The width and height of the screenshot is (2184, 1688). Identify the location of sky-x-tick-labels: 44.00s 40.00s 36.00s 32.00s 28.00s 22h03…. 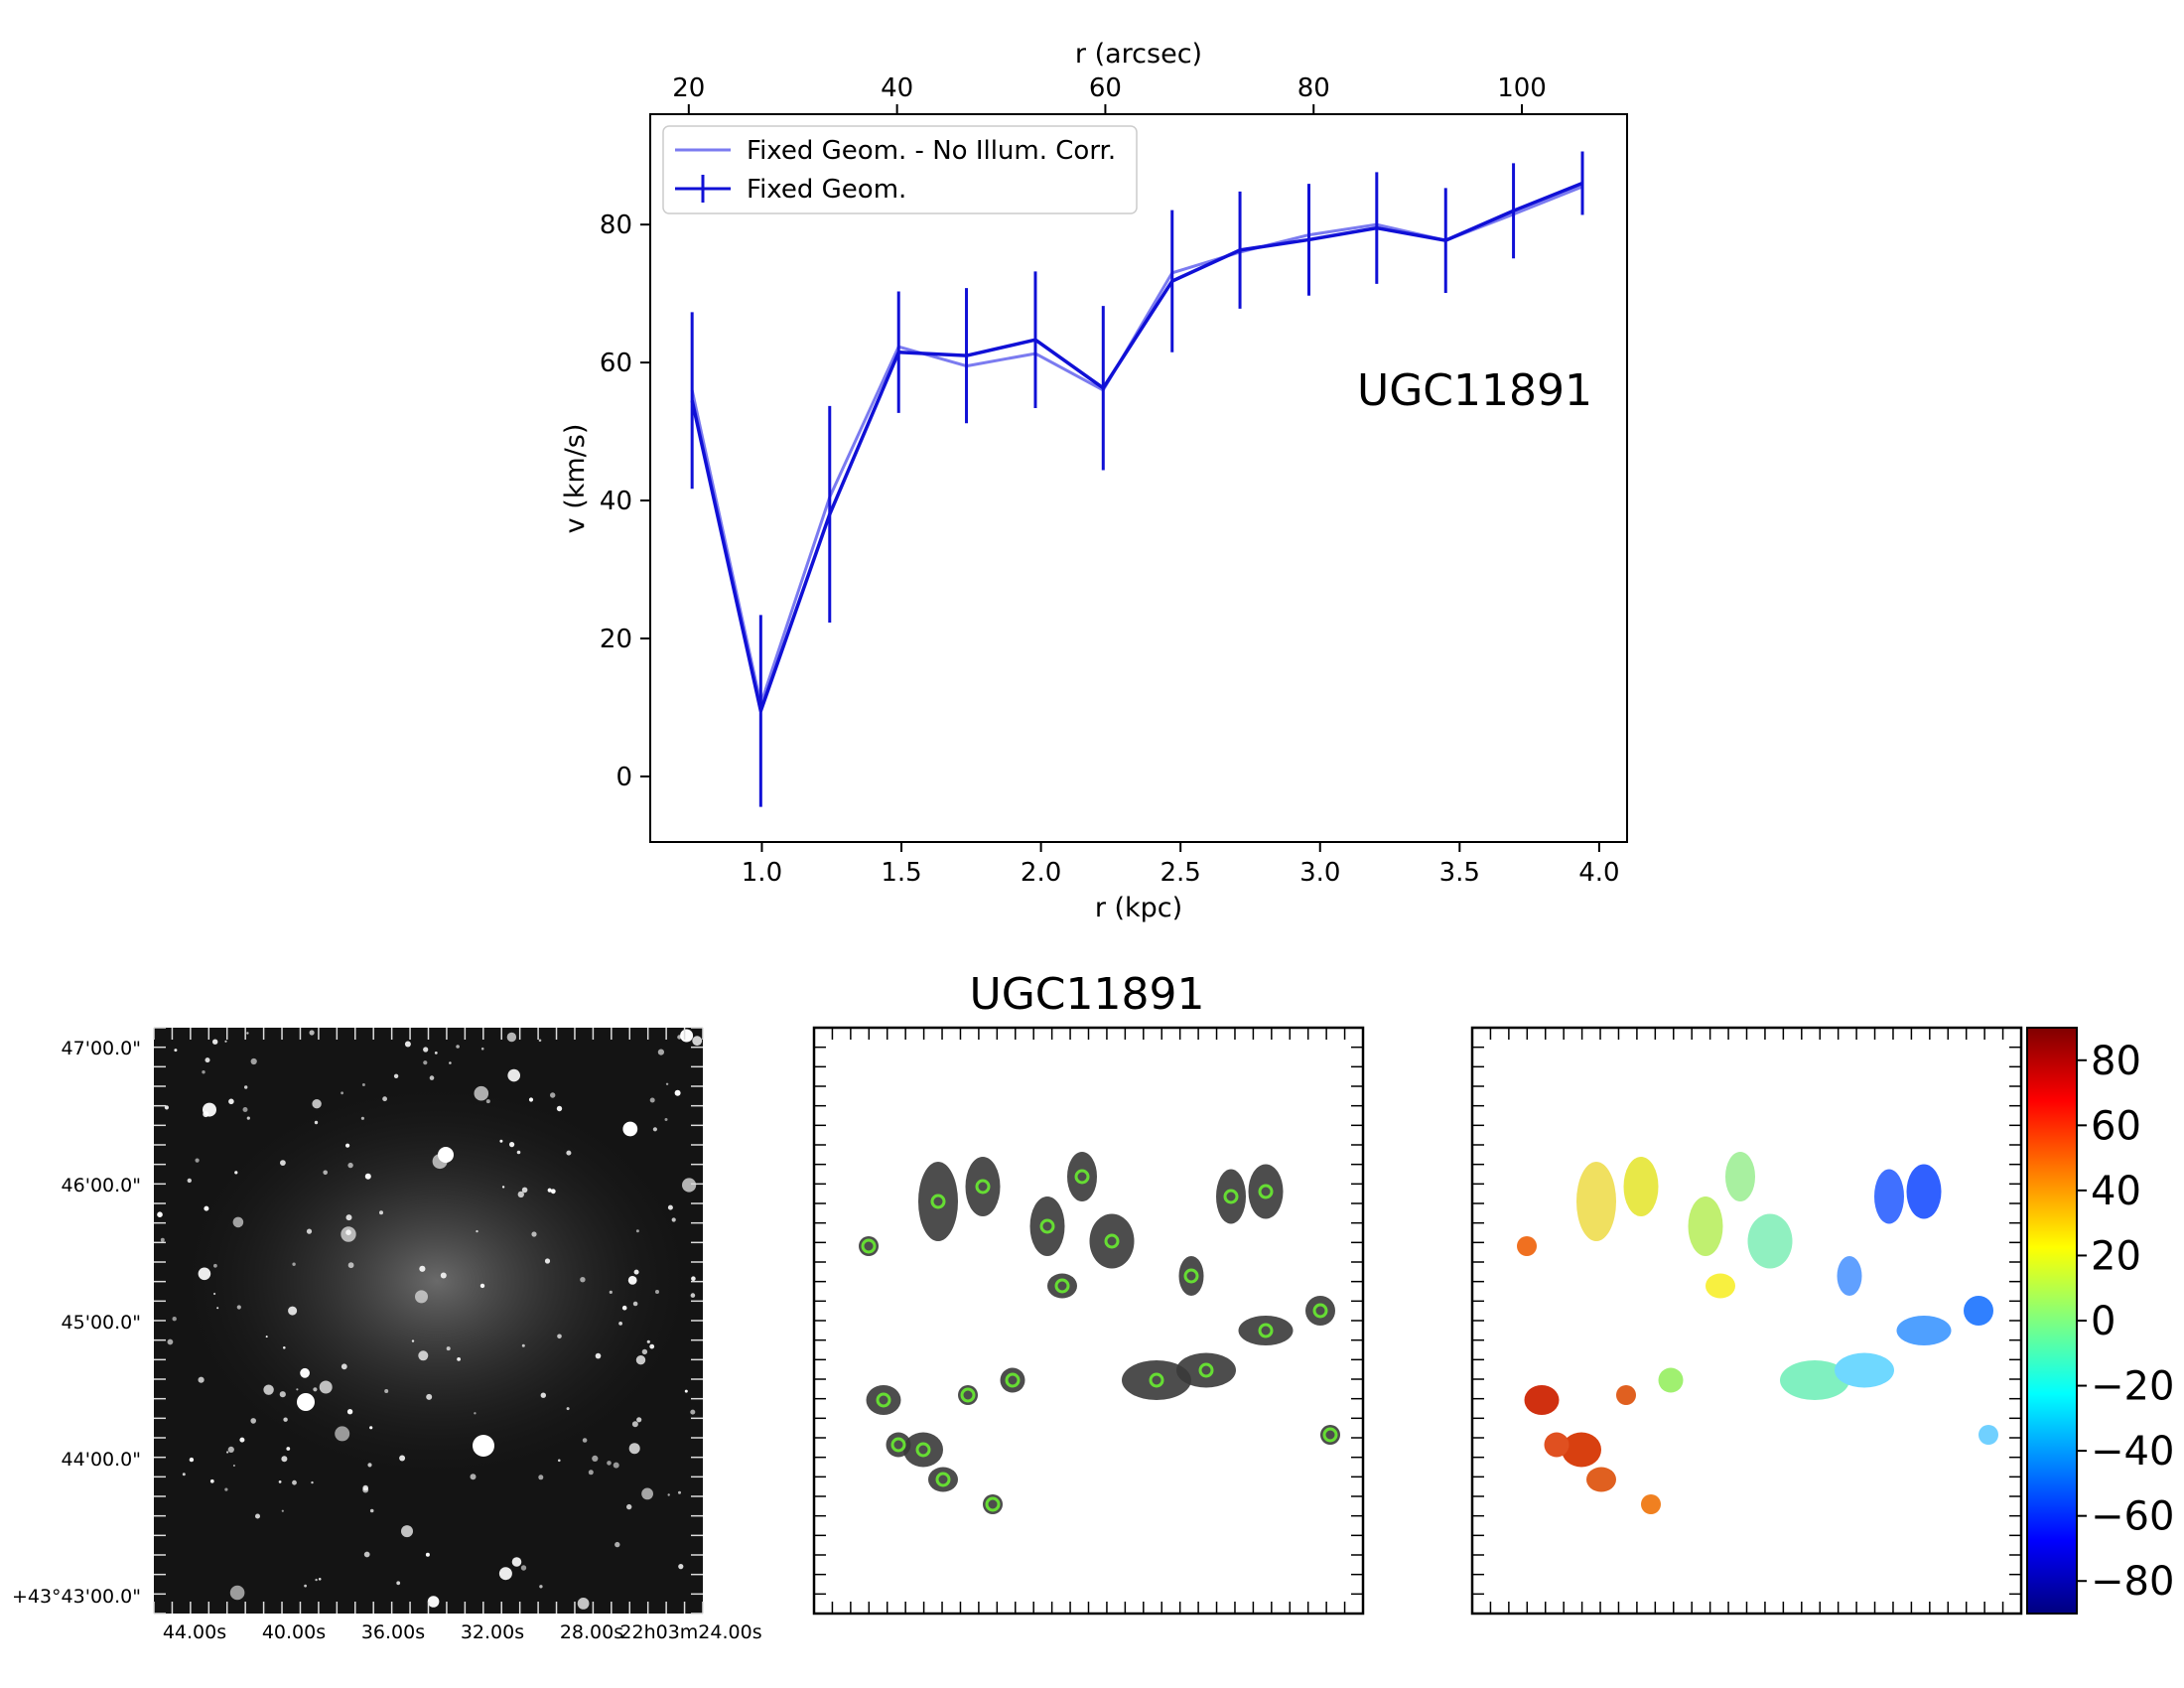
(462, 1632).